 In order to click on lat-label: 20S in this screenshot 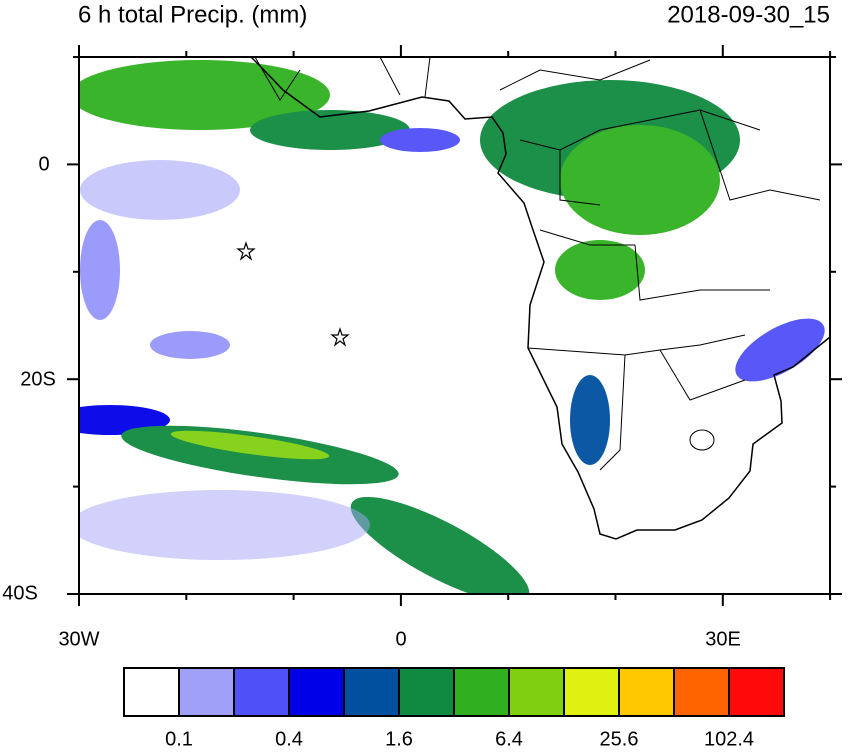, I will do `click(38, 379)`.